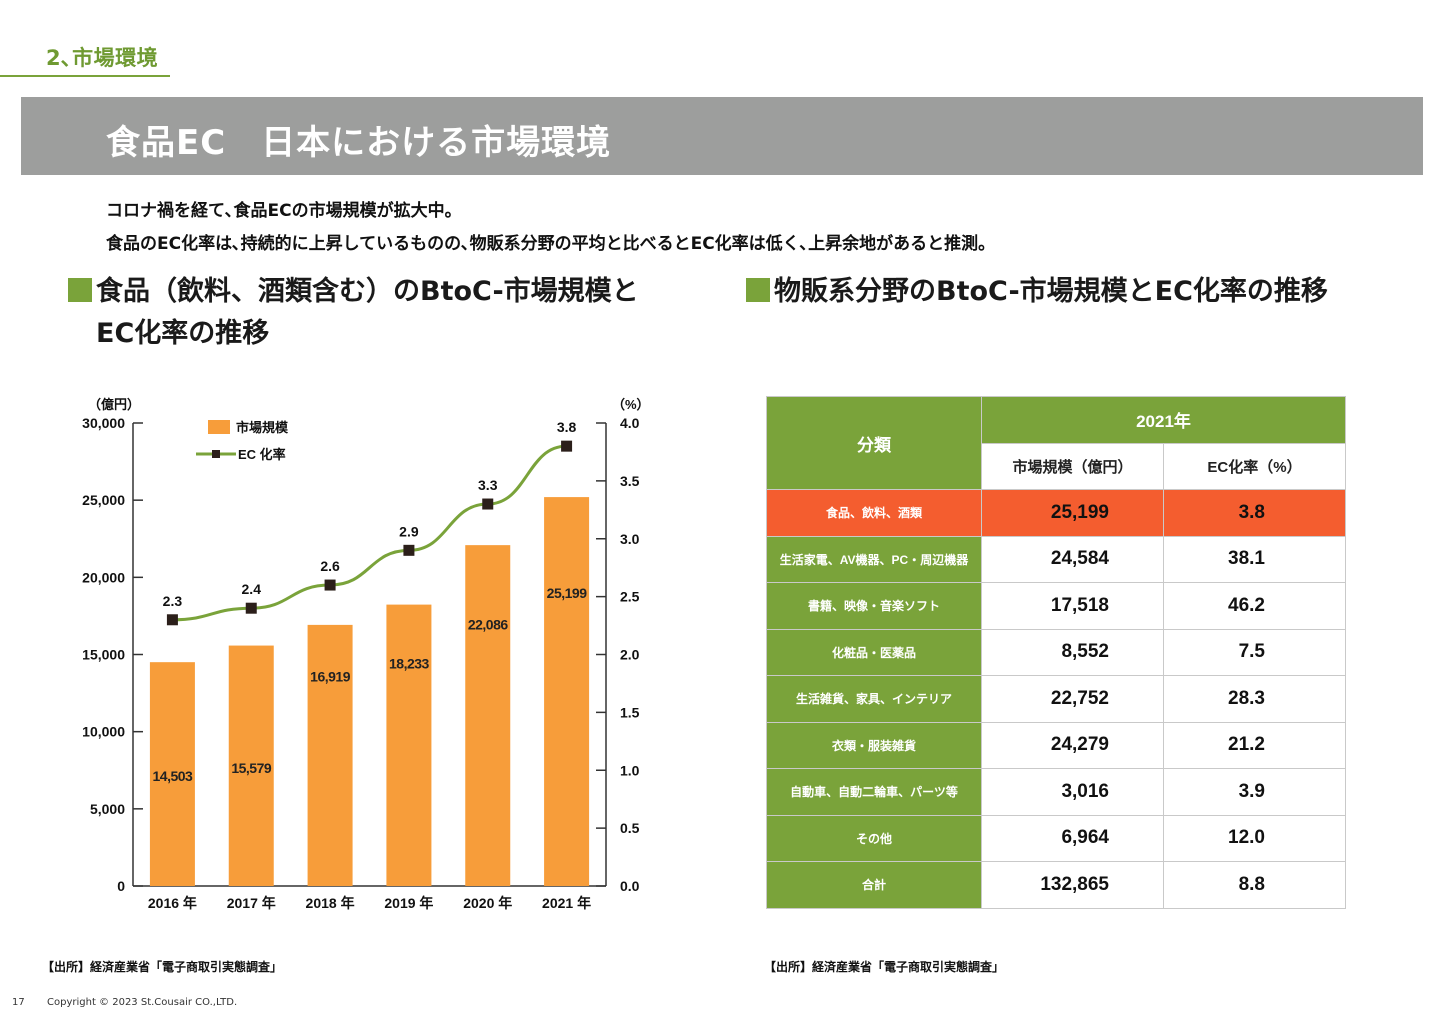  What do you see at coordinates (409, 531) in the screenshot?
I see `ec-rate-label: 2.9` at bounding box center [409, 531].